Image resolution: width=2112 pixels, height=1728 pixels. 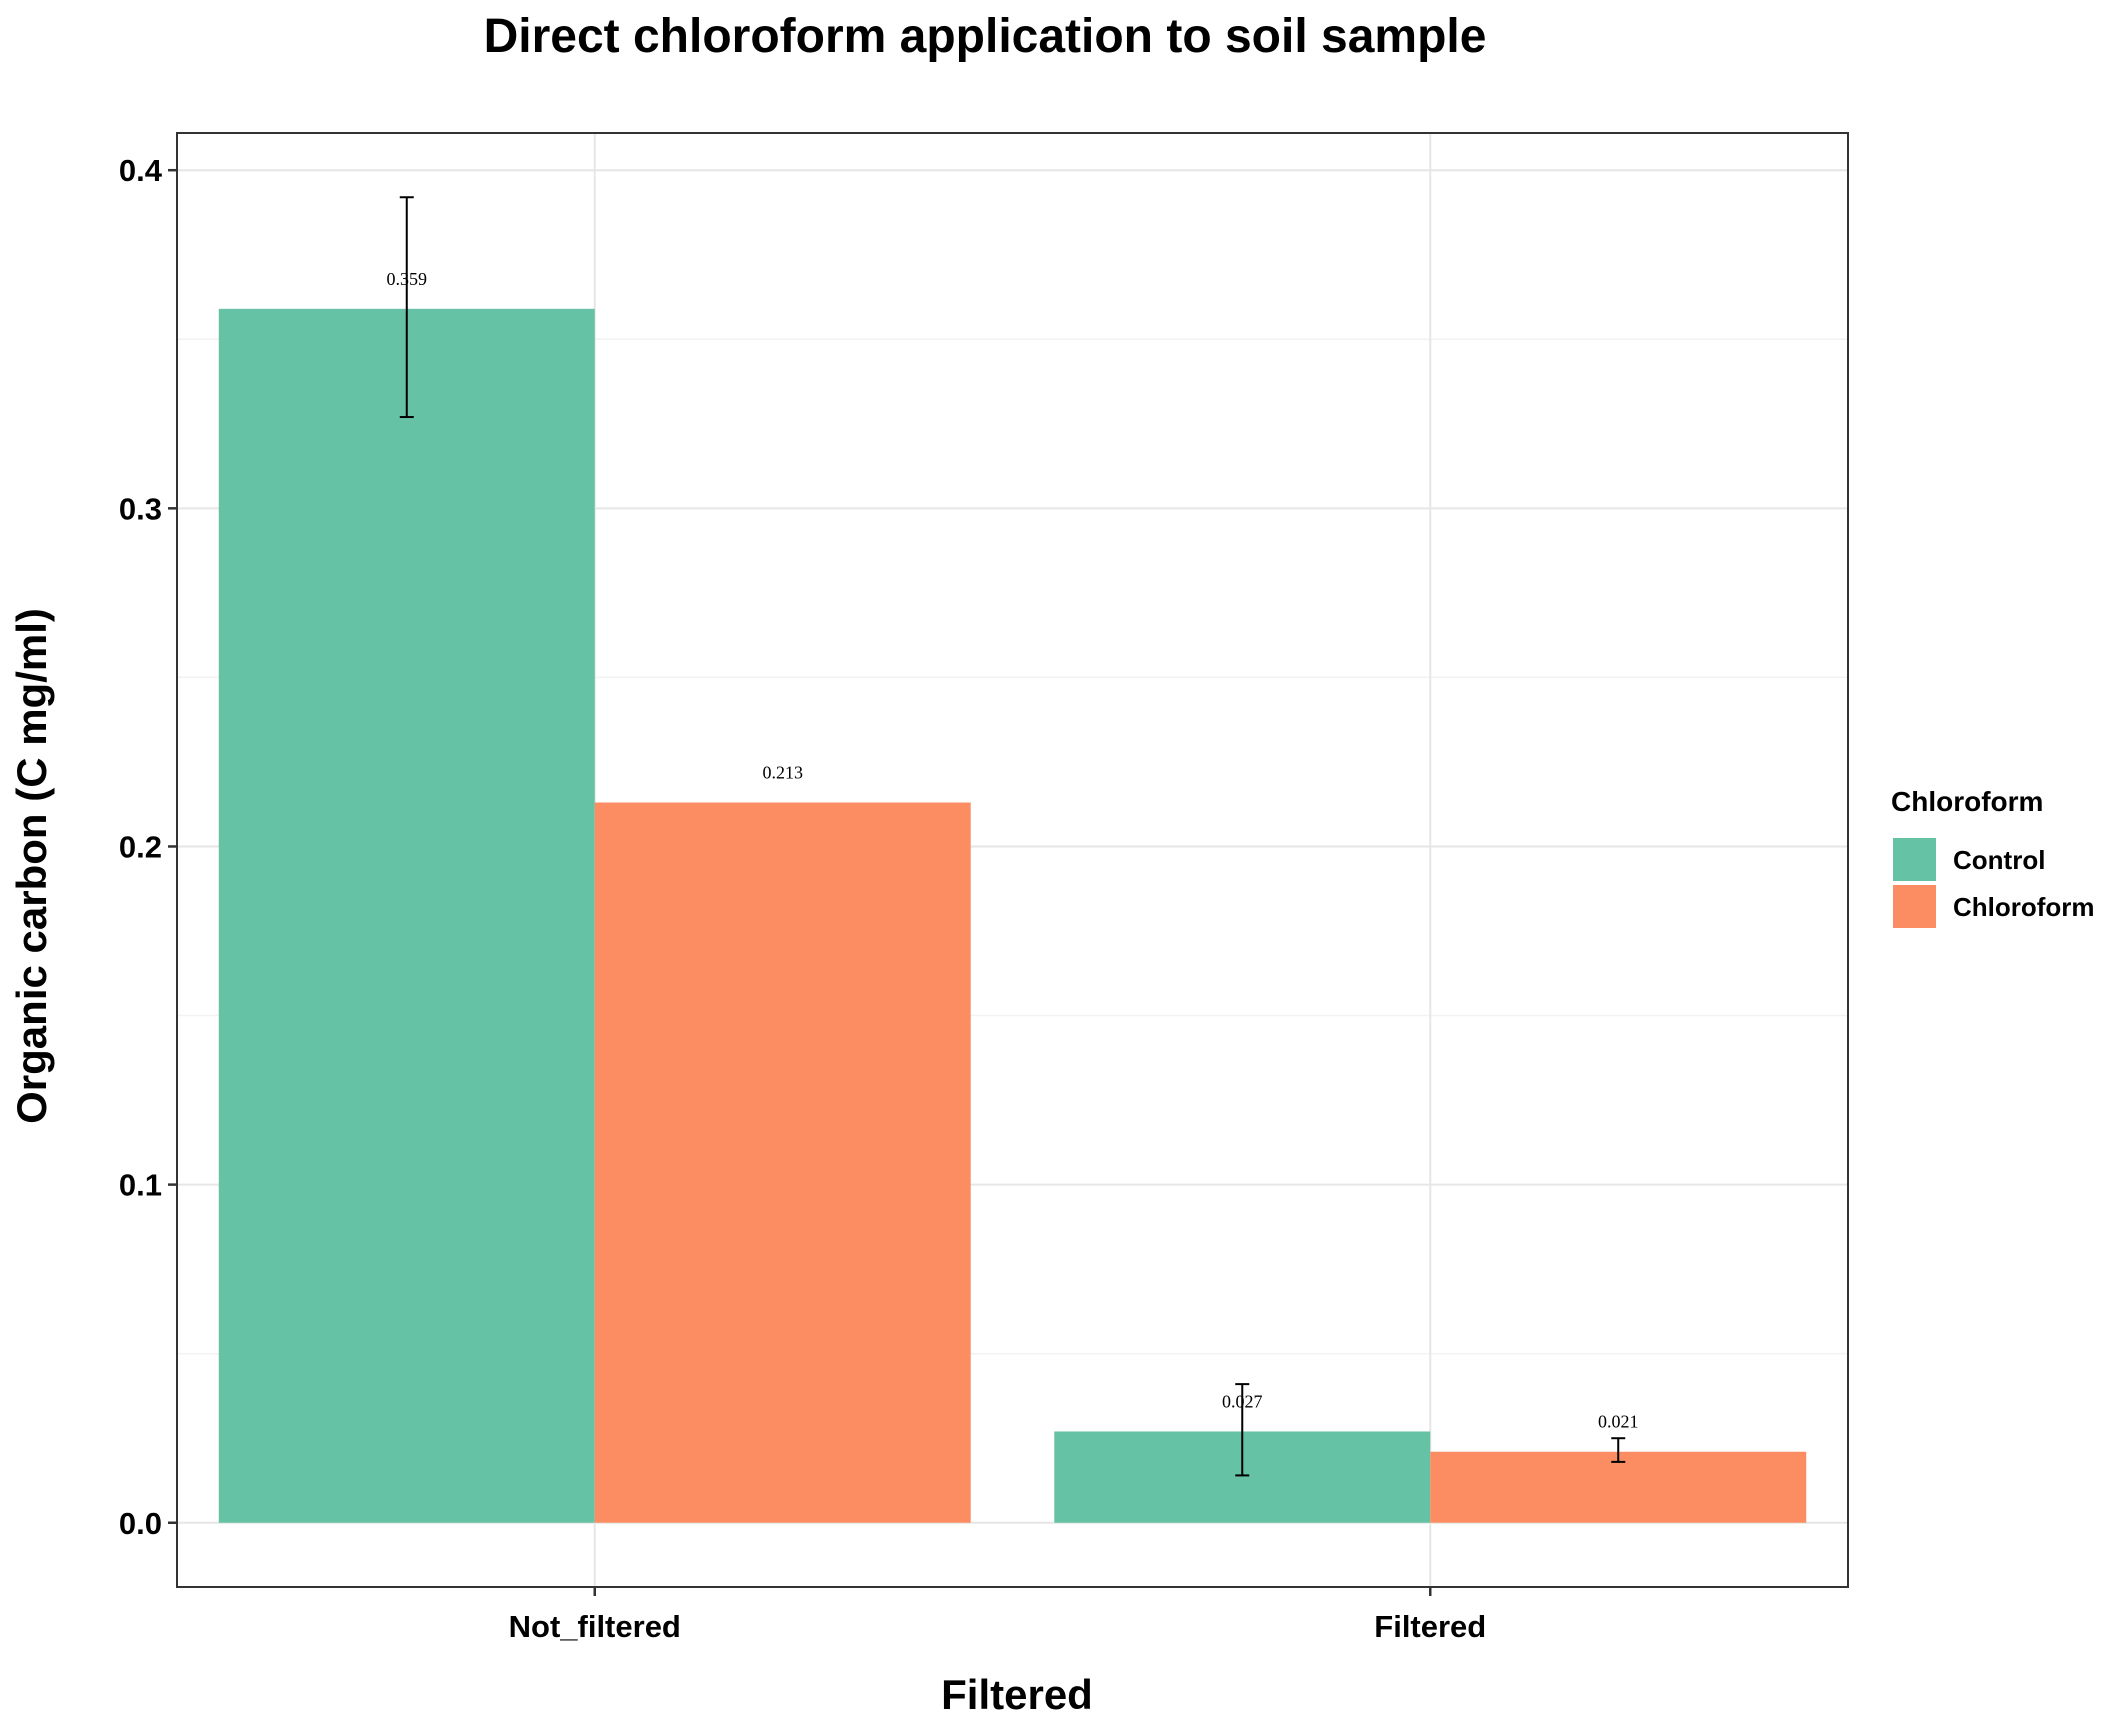 What do you see at coordinates (1999, 860) in the screenshot?
I see `legend-label: Control` at bounding box center [1999, 860].